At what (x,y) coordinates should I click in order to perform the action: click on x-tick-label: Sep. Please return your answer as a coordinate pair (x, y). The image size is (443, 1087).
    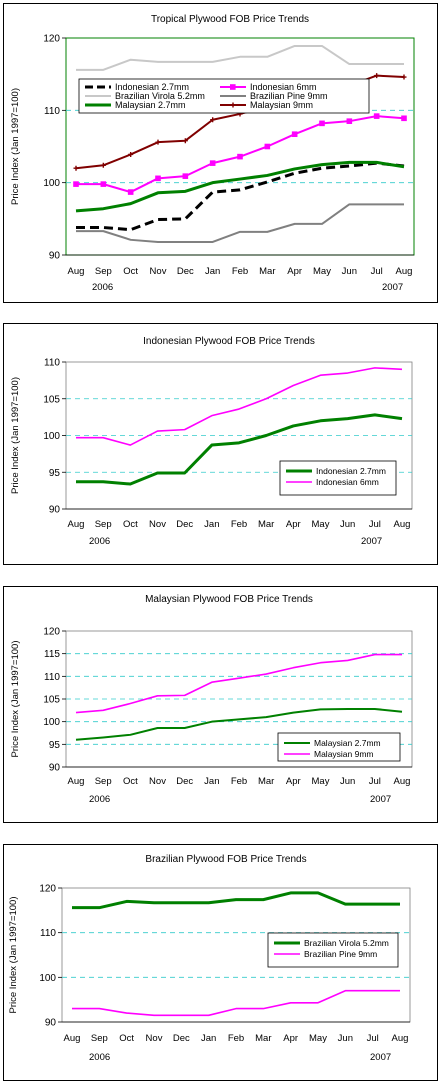
    Looking at the image, I should click on (103, 781).